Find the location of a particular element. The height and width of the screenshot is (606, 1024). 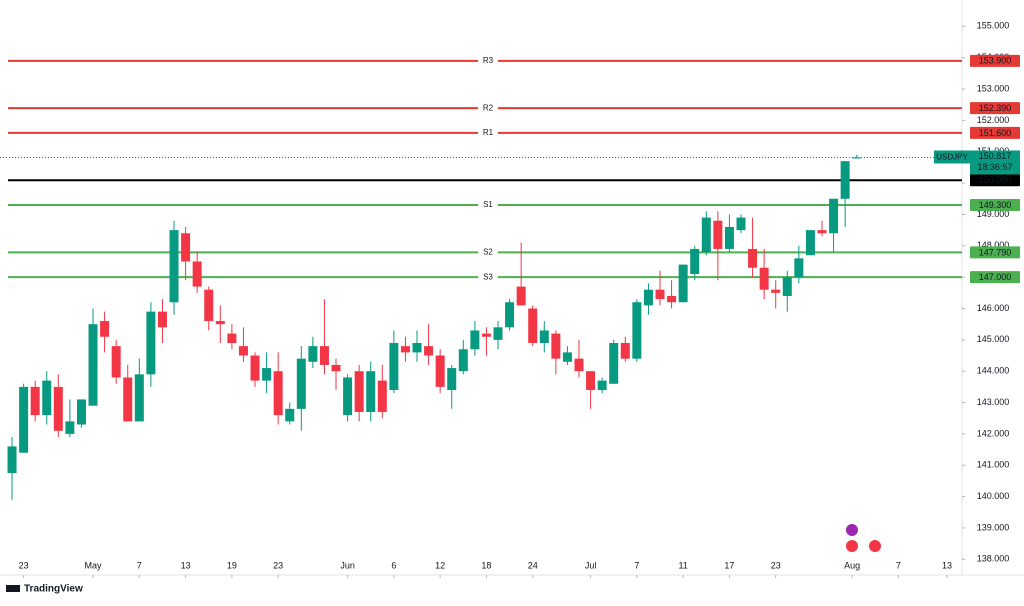

y-tick-label: 153.000 is located at coordinates (993, 88).